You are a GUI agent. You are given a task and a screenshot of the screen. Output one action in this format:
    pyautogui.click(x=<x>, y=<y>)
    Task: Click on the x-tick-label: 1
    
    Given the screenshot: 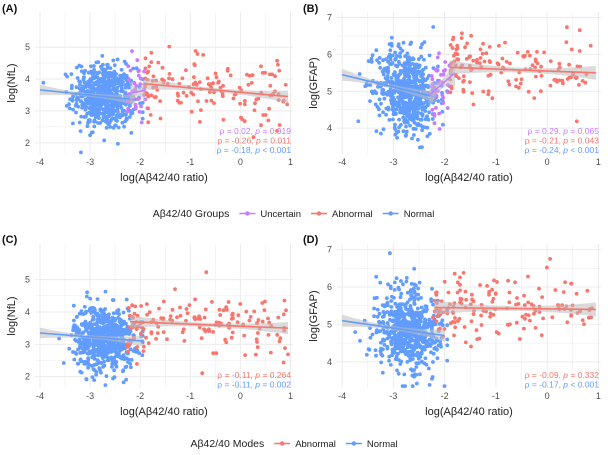 What is the action you would take?
    pyautogui.click(x=290, y=396)
    